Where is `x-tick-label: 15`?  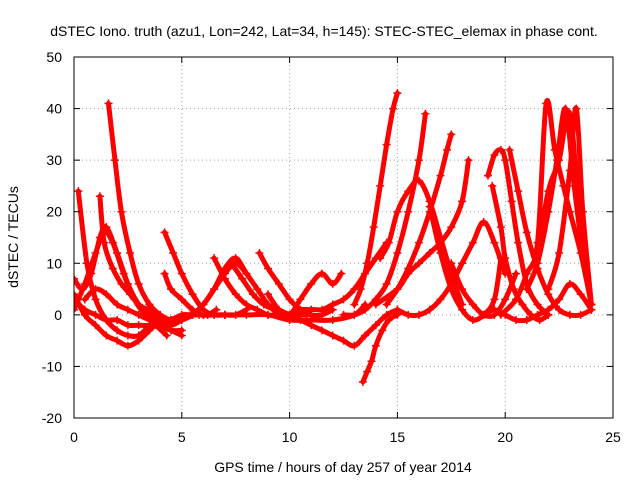 x-tick-label: 15 is located at coordinates (398, 437).